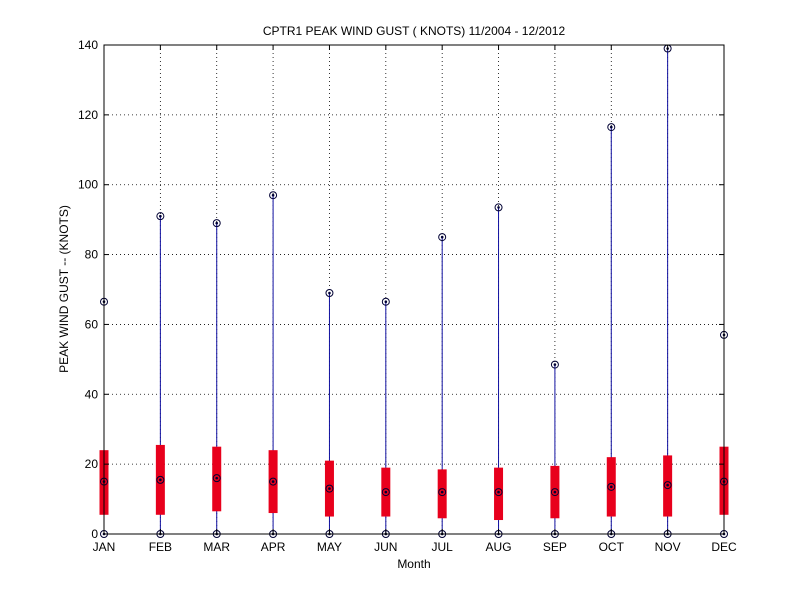 The image size is (800, 600). What do you see at coordinates (611, 330) in the screenshot?
I see `box-oct` at bounding box center [611, 330].